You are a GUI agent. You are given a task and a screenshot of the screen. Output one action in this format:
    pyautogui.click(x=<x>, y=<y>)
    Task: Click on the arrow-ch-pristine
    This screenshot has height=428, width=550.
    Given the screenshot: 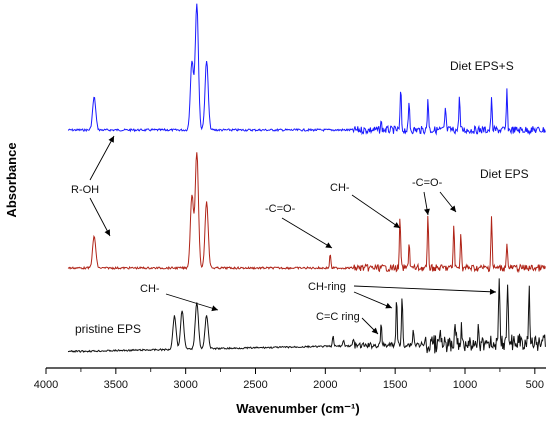 What is the action you would take?
    pyautogui.click(x=192, y=302)
    